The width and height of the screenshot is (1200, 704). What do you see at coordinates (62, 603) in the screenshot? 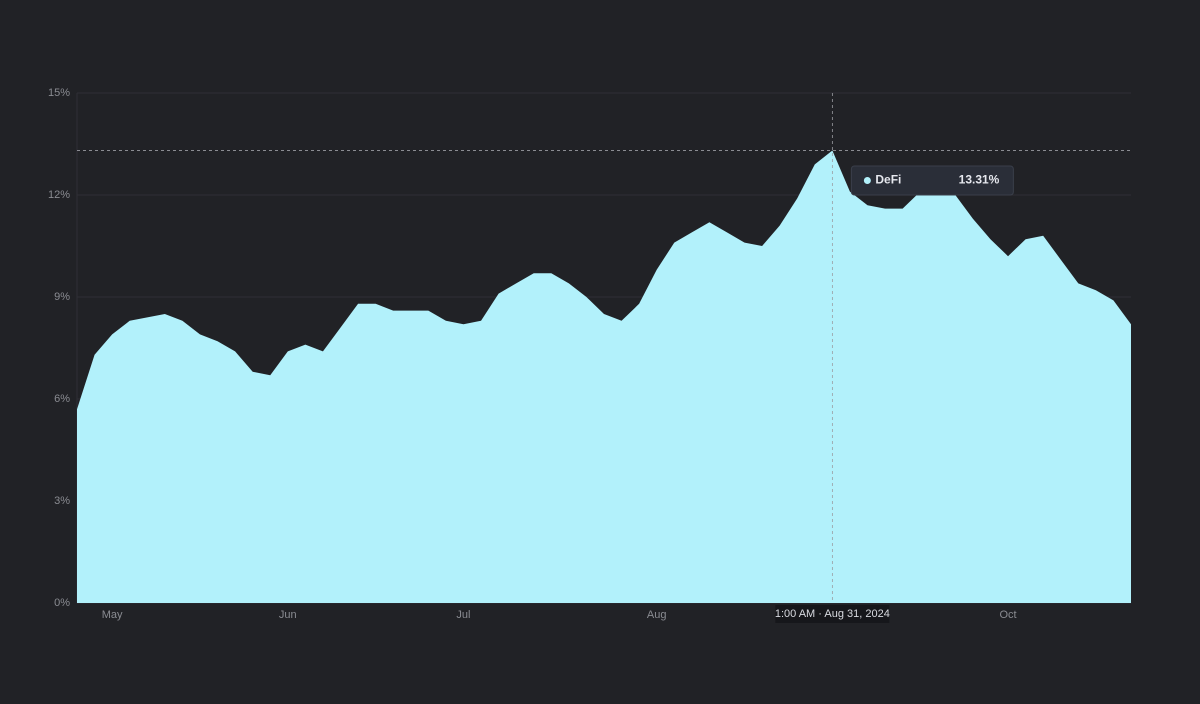
I see `y-tick-label: 0%` at bounding box center [62, 603].